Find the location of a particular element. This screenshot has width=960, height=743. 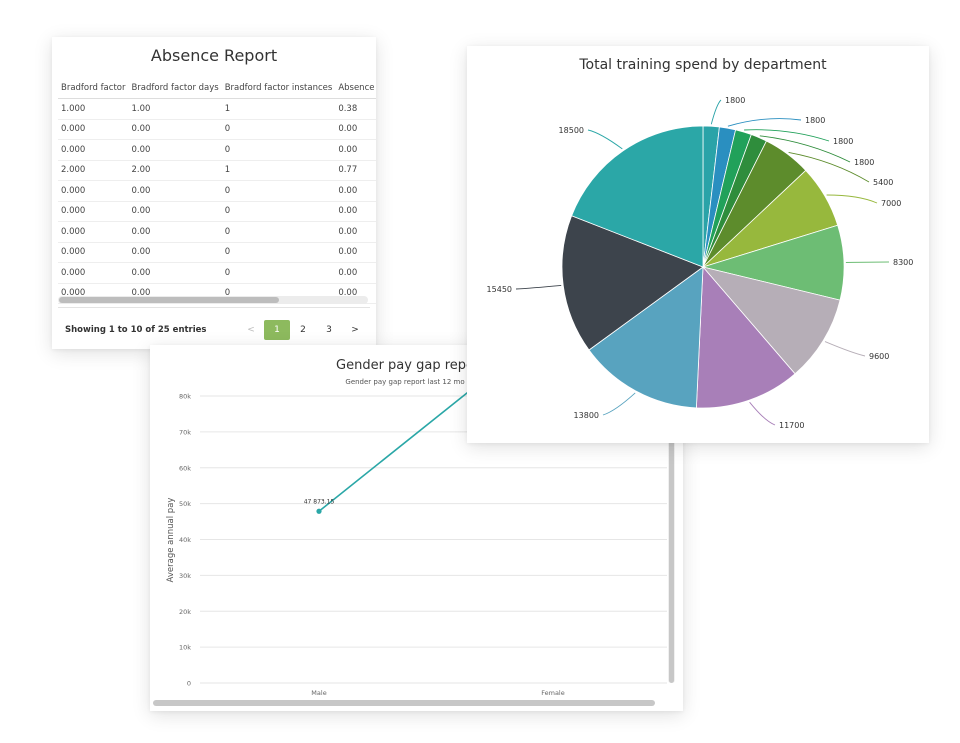

table-row: 1.000 1.00 1 0.38 is located at coordinates (217, 109).